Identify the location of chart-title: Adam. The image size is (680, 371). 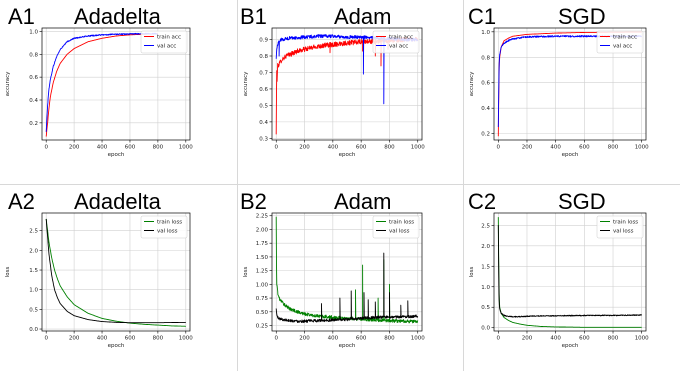
(362, 16).